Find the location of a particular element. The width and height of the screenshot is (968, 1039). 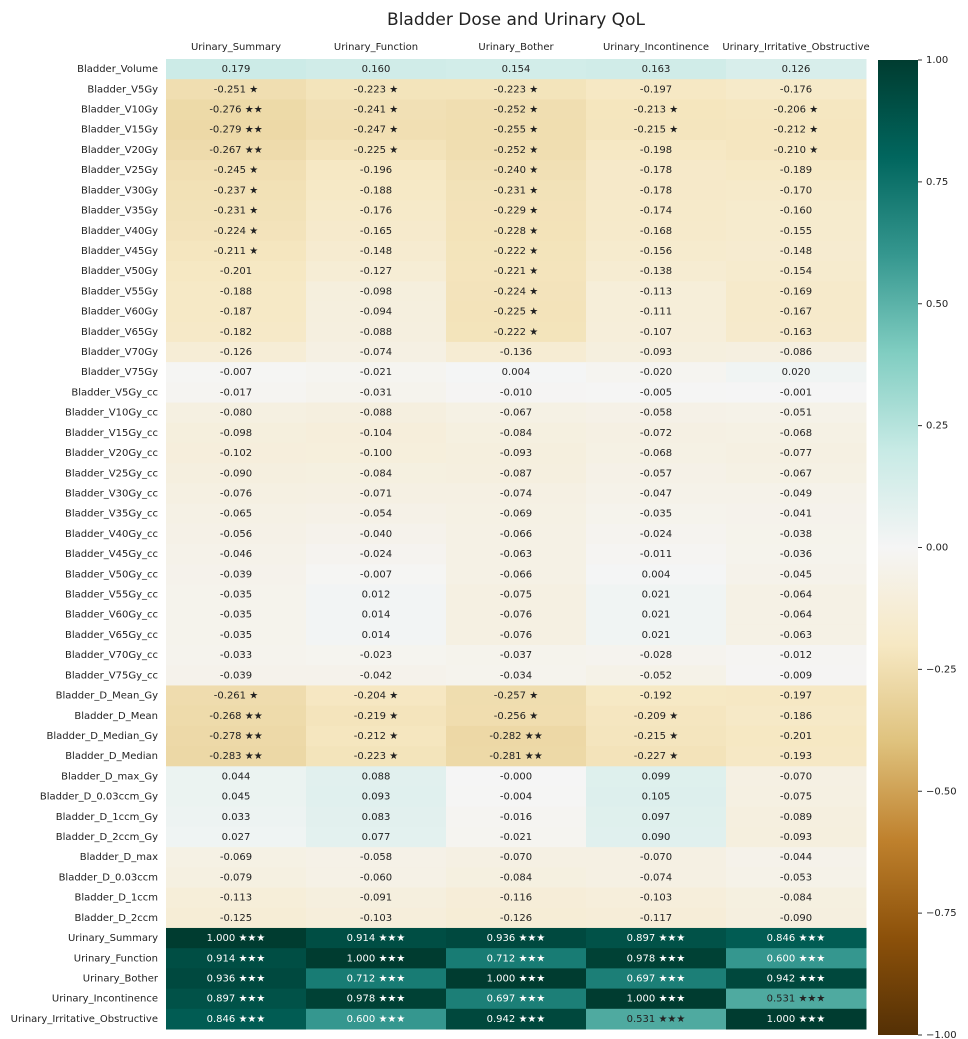

cell-label: -0.041 is located at coordinates (796, 514).